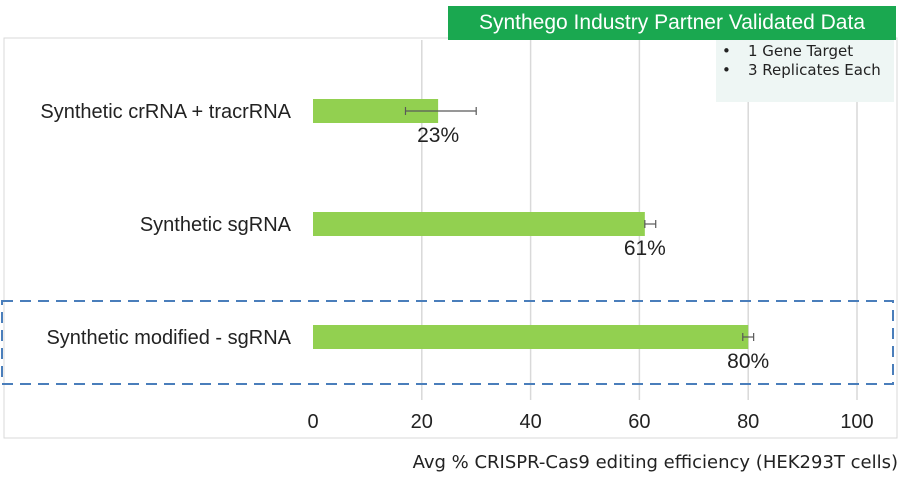  I want to click on category-label: Synthetic sgRNA, so click(216, 225).